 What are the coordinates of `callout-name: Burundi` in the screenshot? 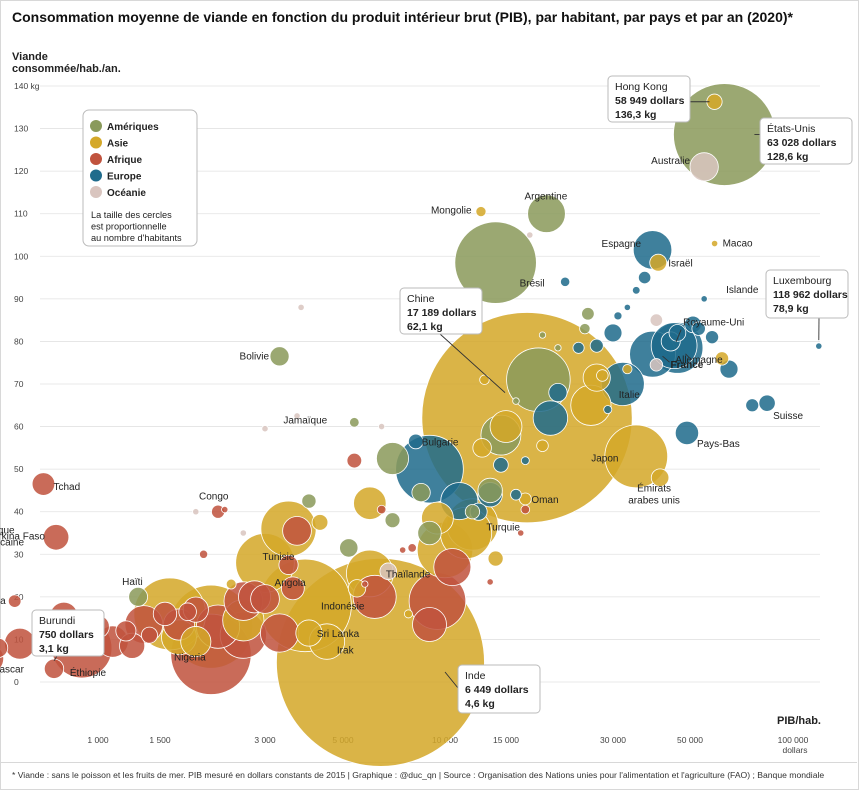 It's located at (57, 621).